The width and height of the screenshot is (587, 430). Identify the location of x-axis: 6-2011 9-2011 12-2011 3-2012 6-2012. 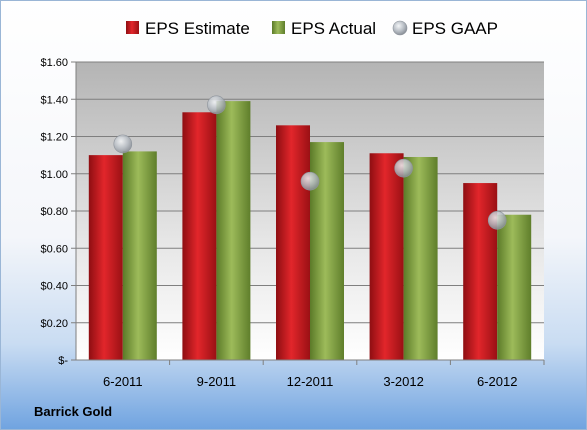
(310, 374).